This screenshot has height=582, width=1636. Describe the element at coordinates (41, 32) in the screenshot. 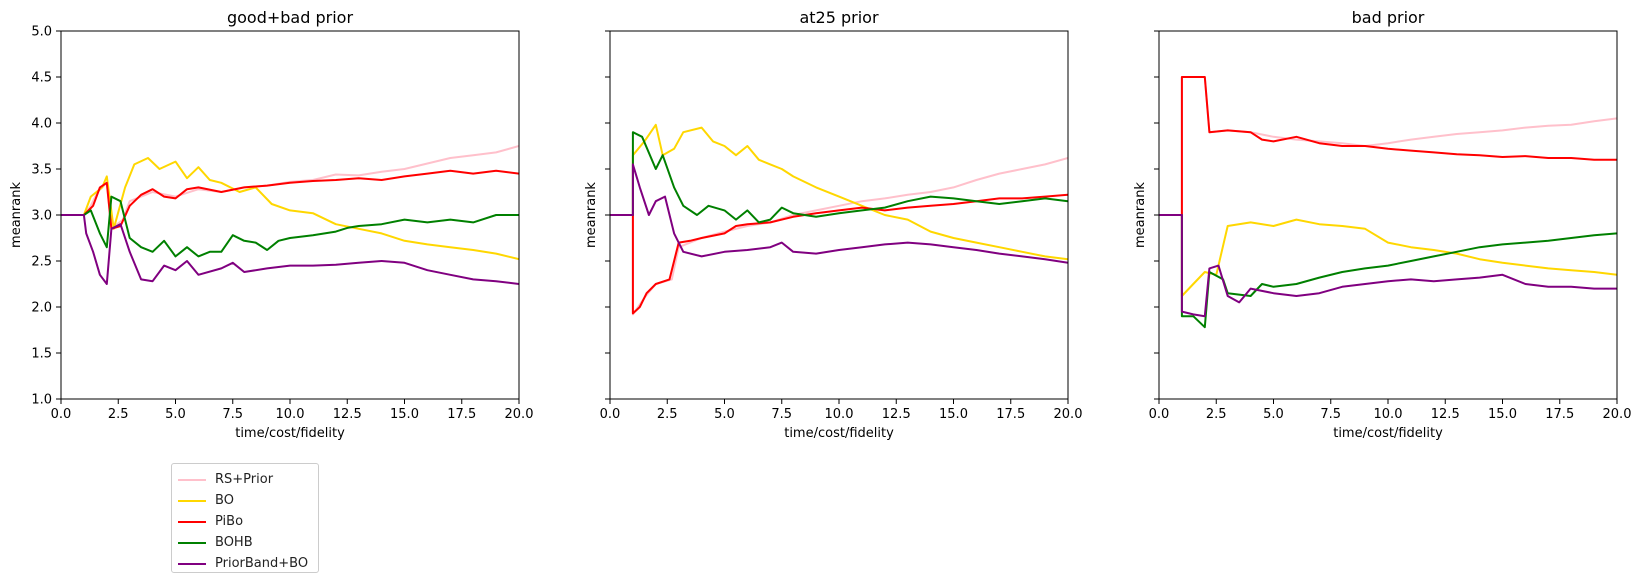

I see `y-tick-label: 5.0` at that location.